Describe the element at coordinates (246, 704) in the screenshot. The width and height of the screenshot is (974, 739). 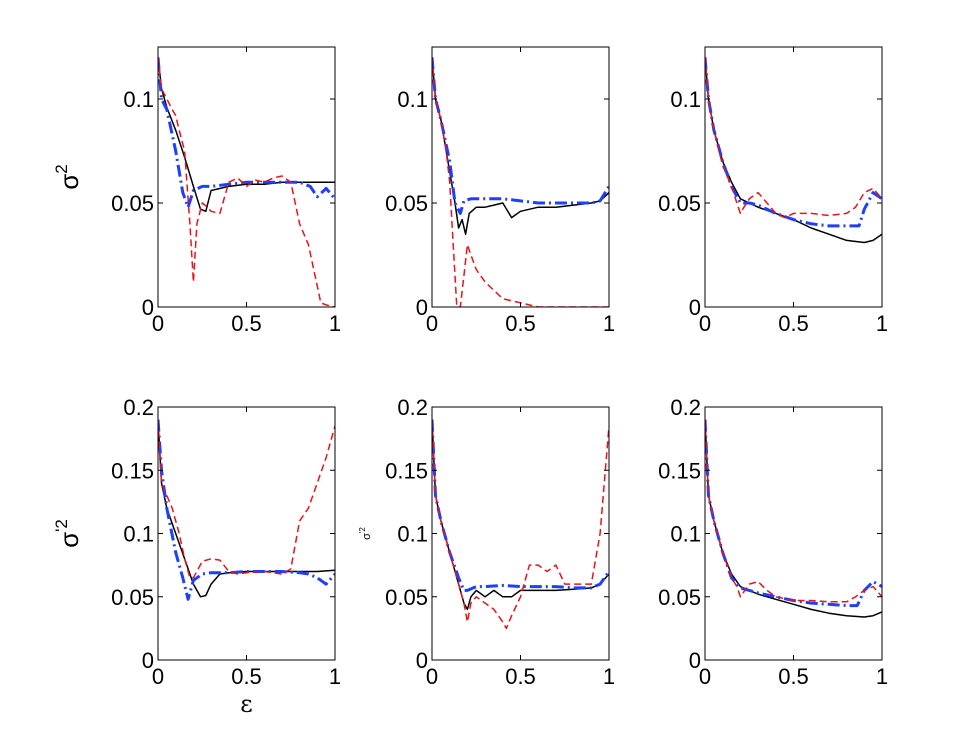
I see `x-axis-label: ε` at that location.